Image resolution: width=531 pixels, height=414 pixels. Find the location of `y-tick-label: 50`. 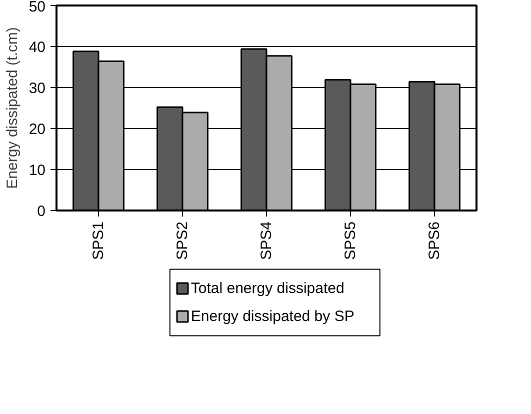

y-tick-label: 50 is located at coordinates (37, 8).